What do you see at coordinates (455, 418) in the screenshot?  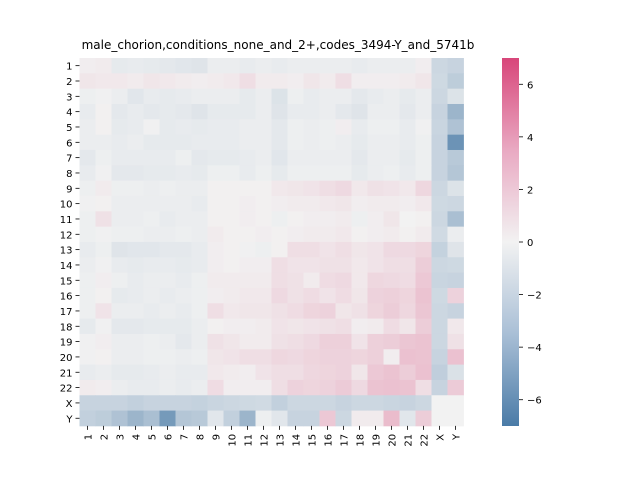 I see `heatmap-cell-Y-Y` at bounding box center [455, 418].